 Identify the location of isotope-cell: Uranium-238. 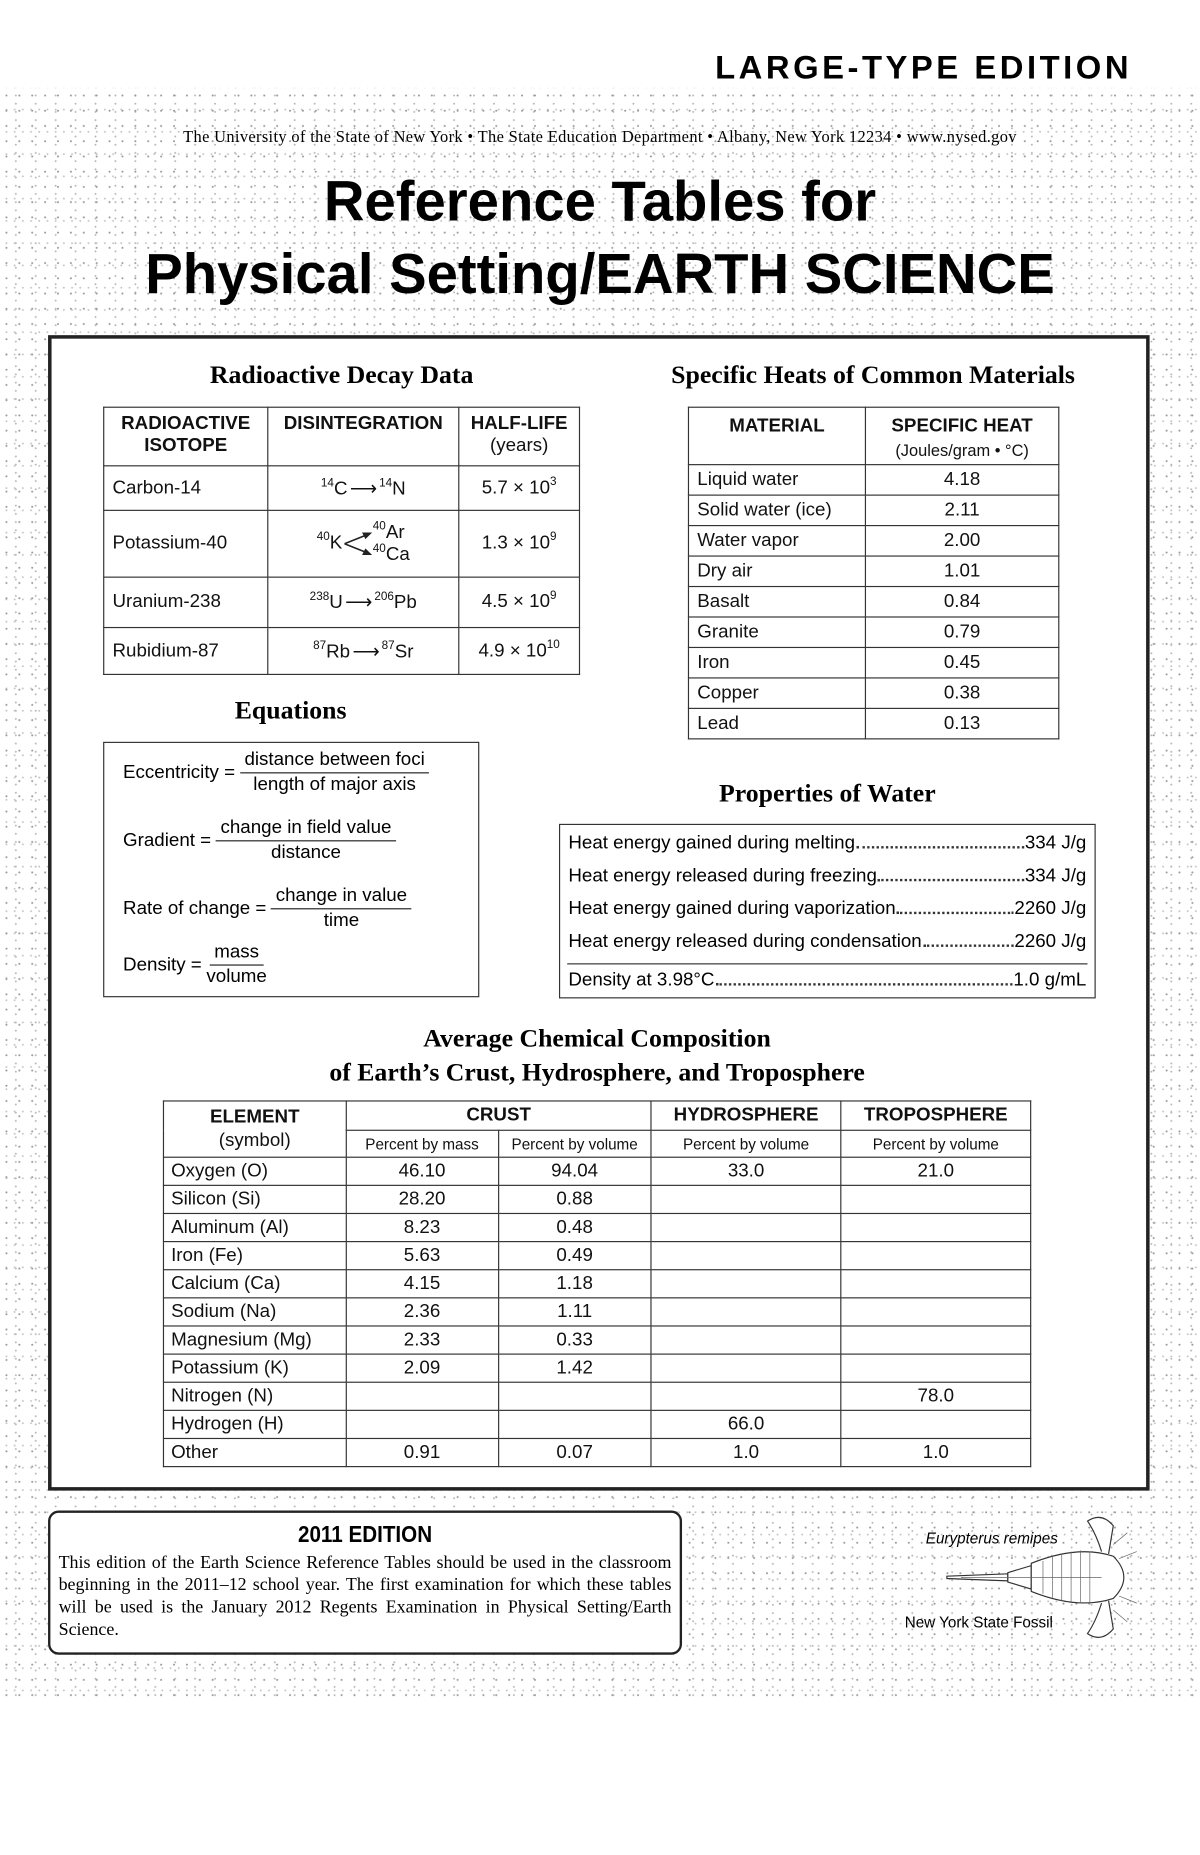
(186, 602).